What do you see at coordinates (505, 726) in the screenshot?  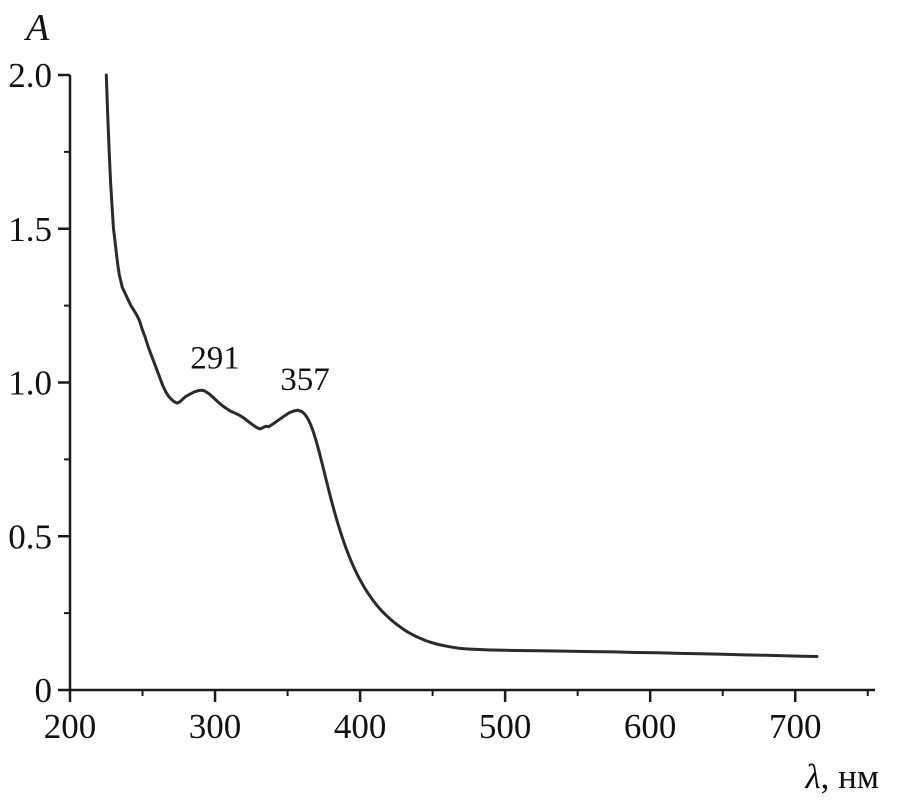 I see `x-tick-label: 500` at bounding box center [505, 726].